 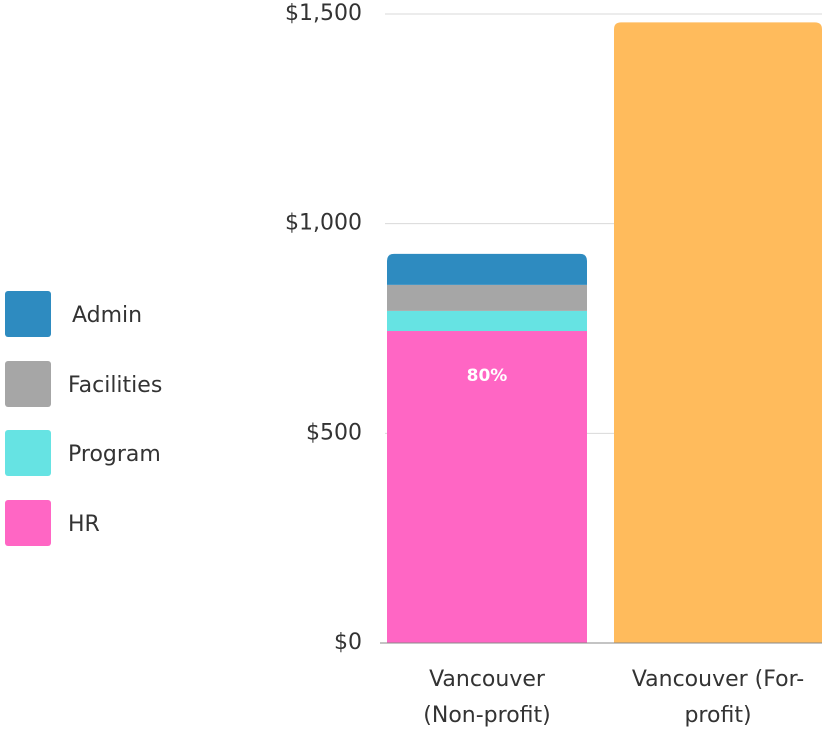 What do you see at coordinates (348, 642) in the screenshot?
I see `y-tick-label: $0` at bounding box center [348, 642].